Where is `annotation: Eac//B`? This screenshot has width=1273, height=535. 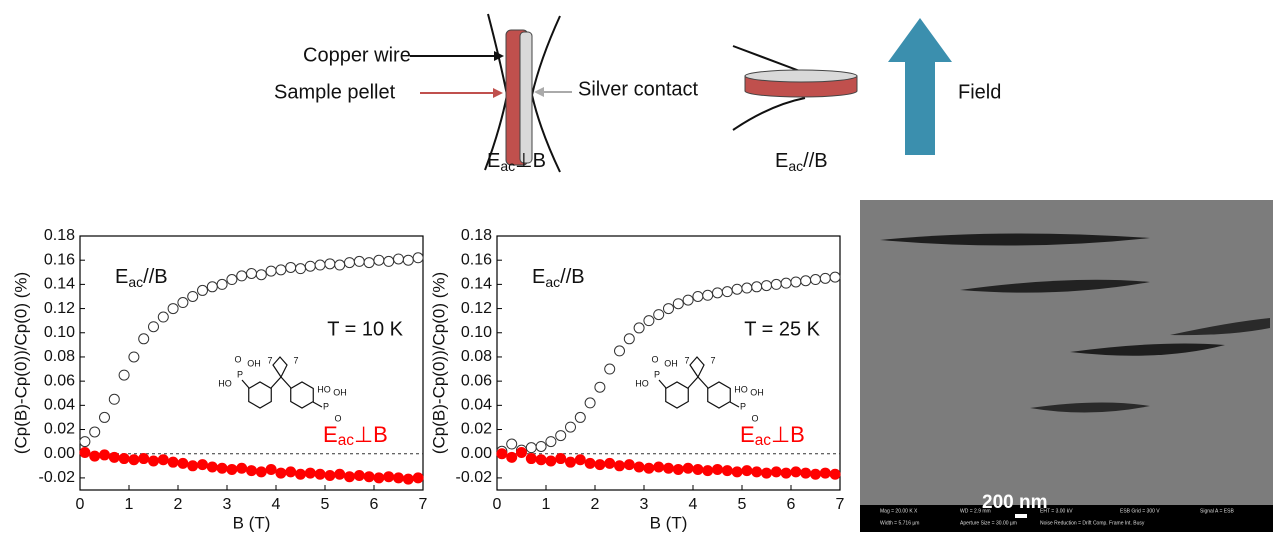
annotation: Eac//B is located at coordinates (141, 277).